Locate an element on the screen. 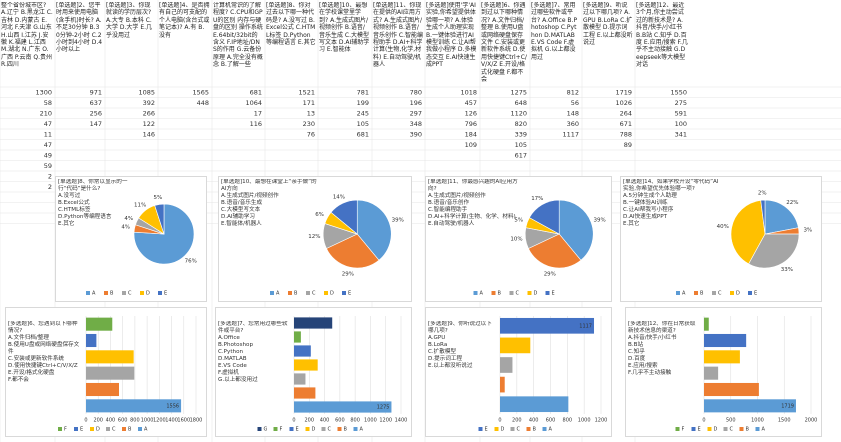 The height and width of the screenshot is (442, 841). data-label: 40% is located at coordinates (723, 227).